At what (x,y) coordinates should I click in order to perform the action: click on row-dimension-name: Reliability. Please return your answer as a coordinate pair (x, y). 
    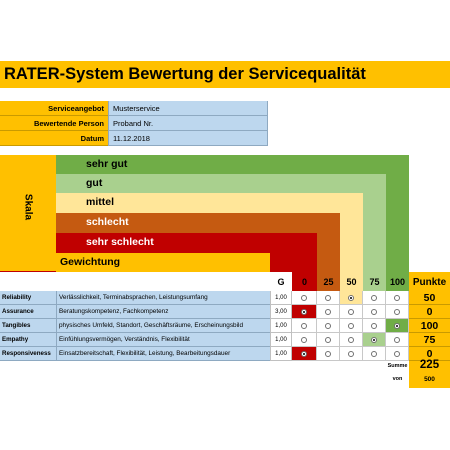
    Looking at the image, I should click on (28, 298).